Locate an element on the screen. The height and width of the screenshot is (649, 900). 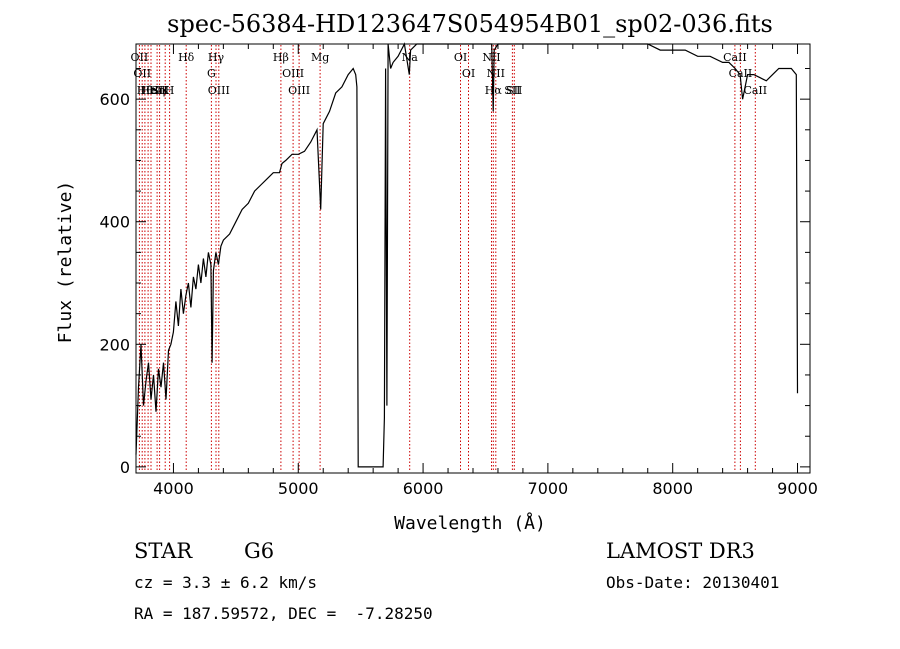
line-marker-label-5: Hη is located at coordinates (157, 90).